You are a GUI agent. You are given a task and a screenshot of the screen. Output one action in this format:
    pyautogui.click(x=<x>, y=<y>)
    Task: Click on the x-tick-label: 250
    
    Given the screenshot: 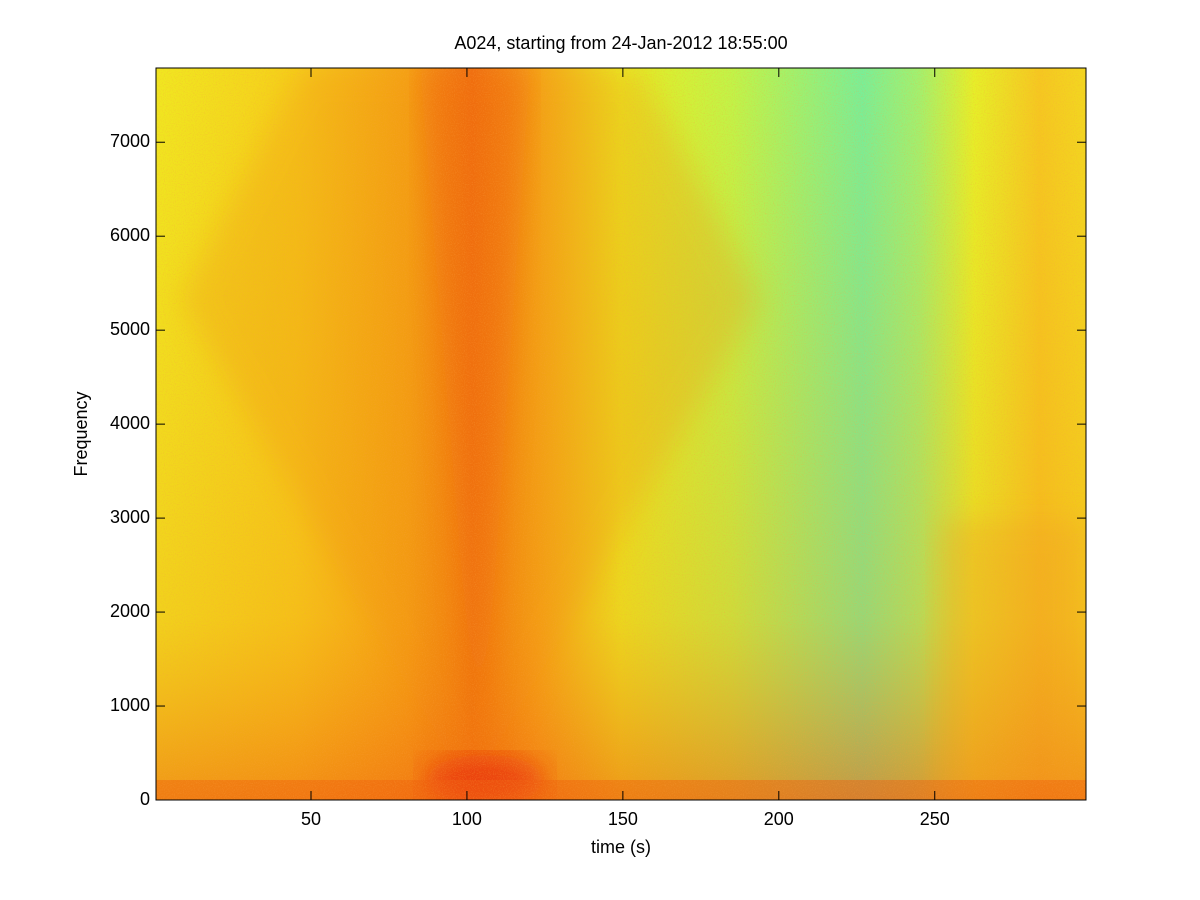 What is the action you would take?
    pyautogui.click(x=935, y=819)
    